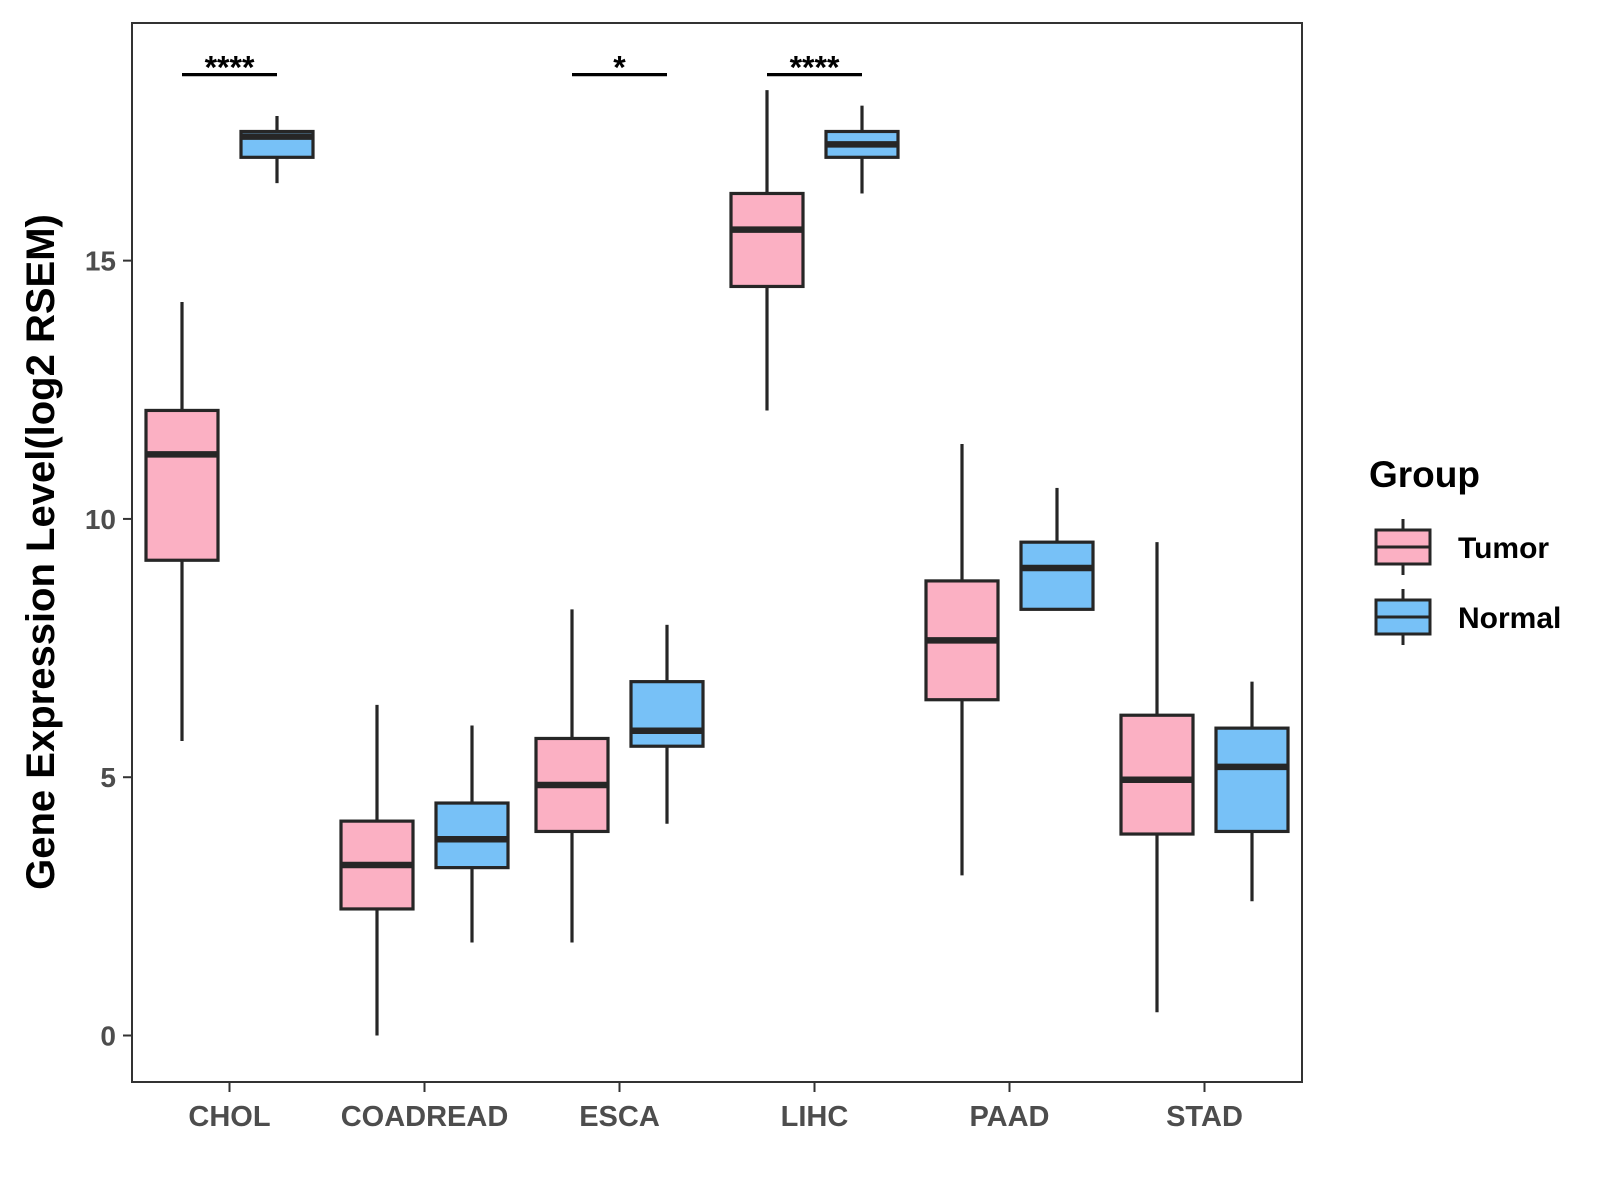  I want to click on legend-label-normal: Normal, so click(1509, 618).